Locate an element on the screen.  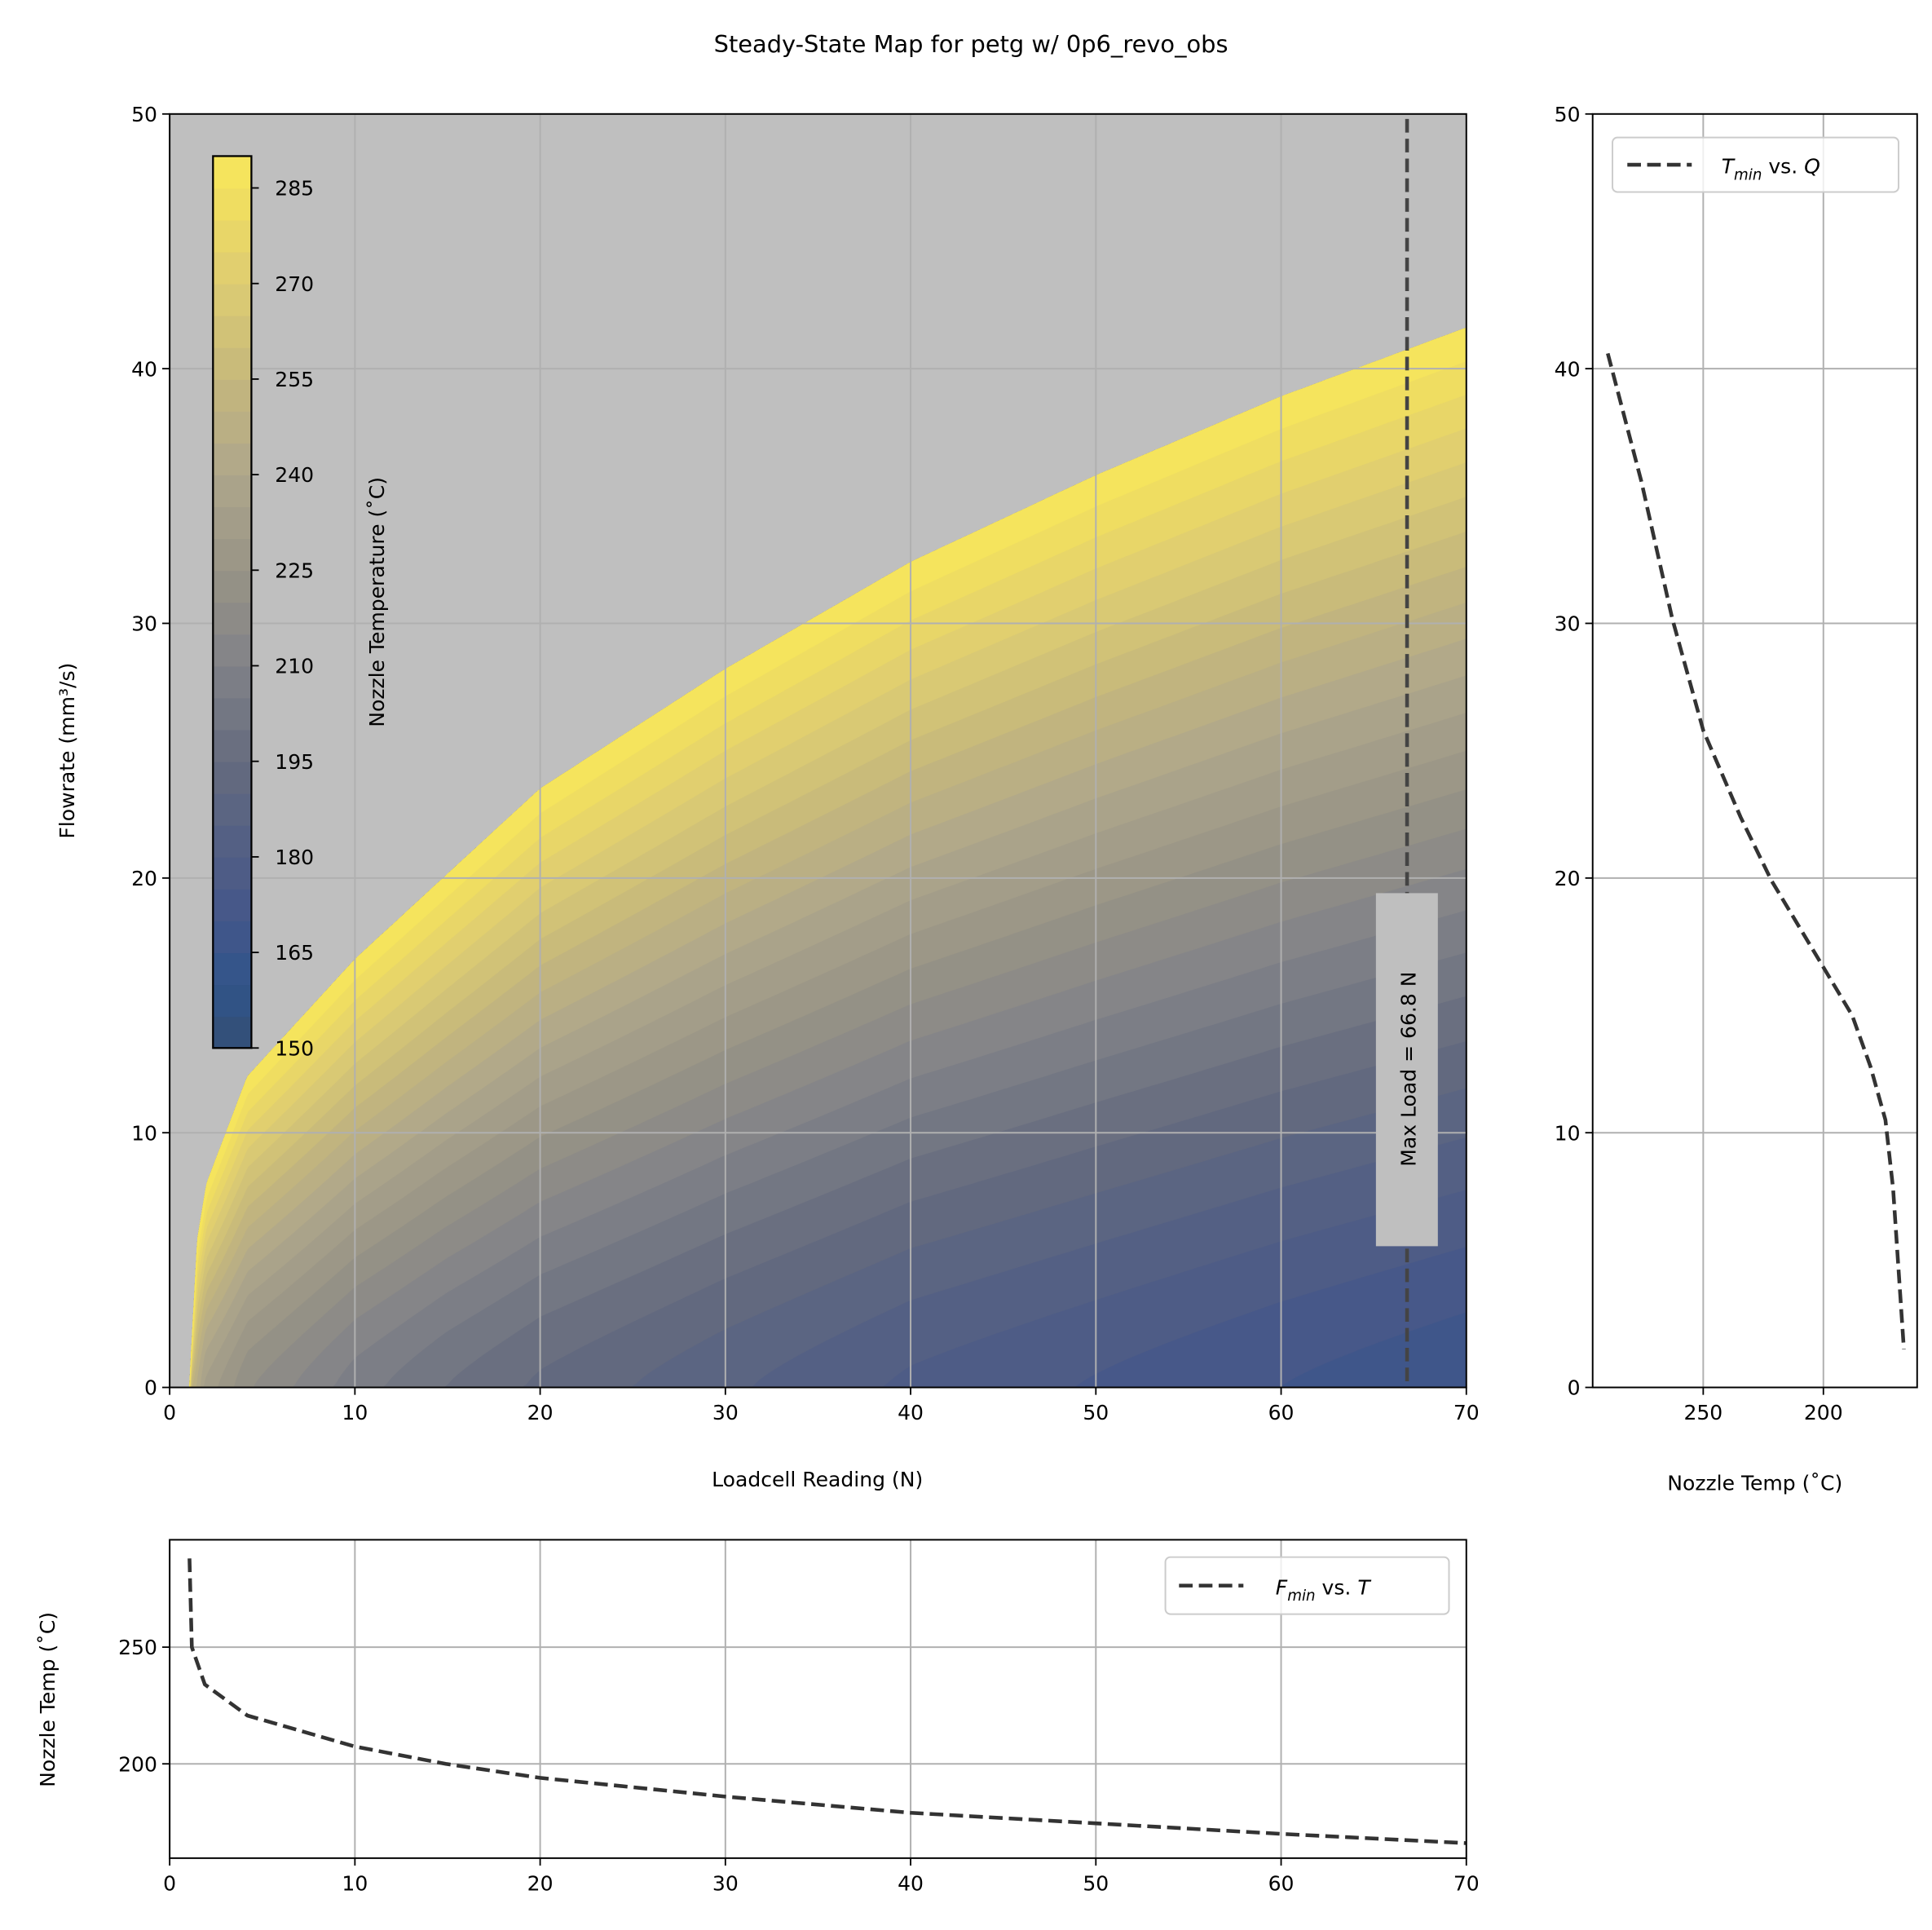
legend-label: Fmin vs. T is located at coordinates (1324, 1590).